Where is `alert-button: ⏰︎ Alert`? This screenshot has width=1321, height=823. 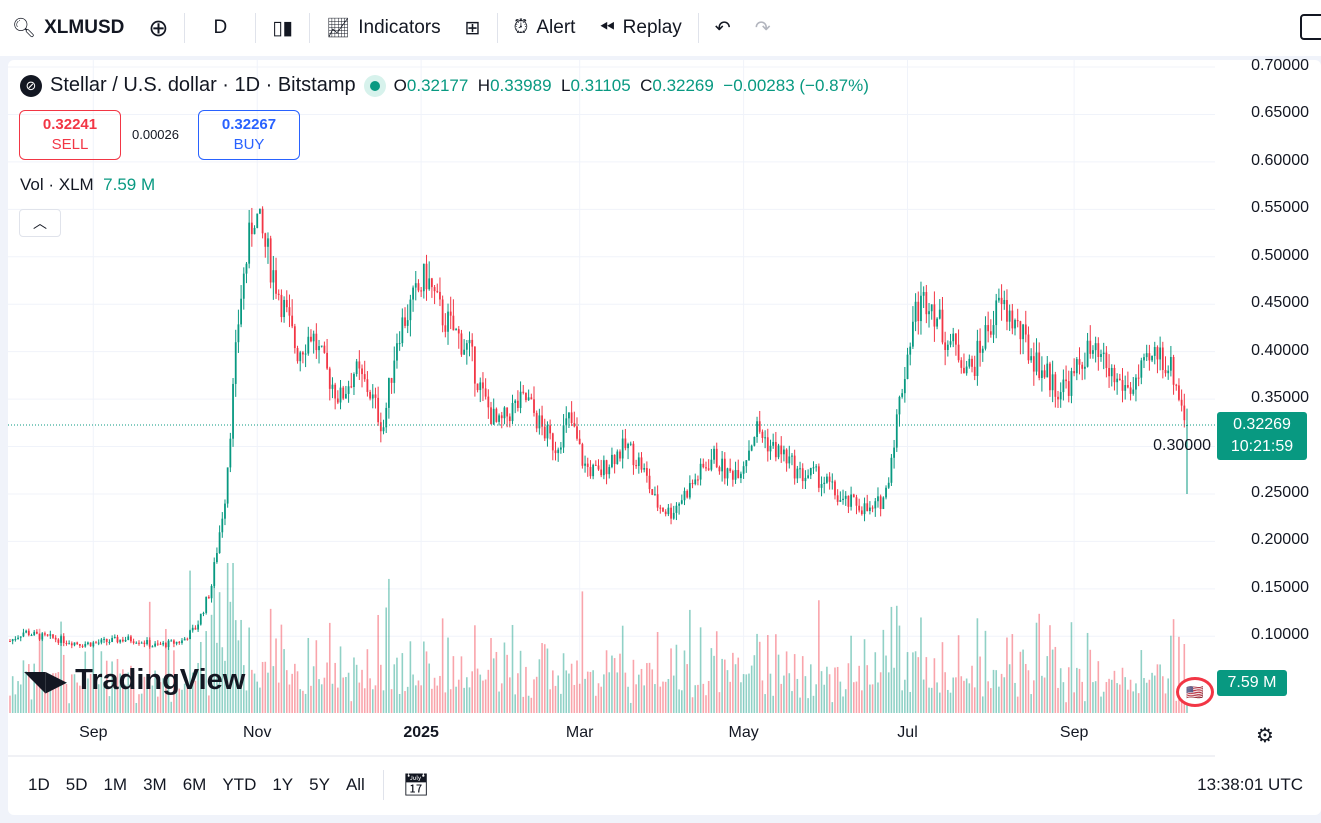
alert-button: ⏰︎ Alert is located at coordinates (544, 27).